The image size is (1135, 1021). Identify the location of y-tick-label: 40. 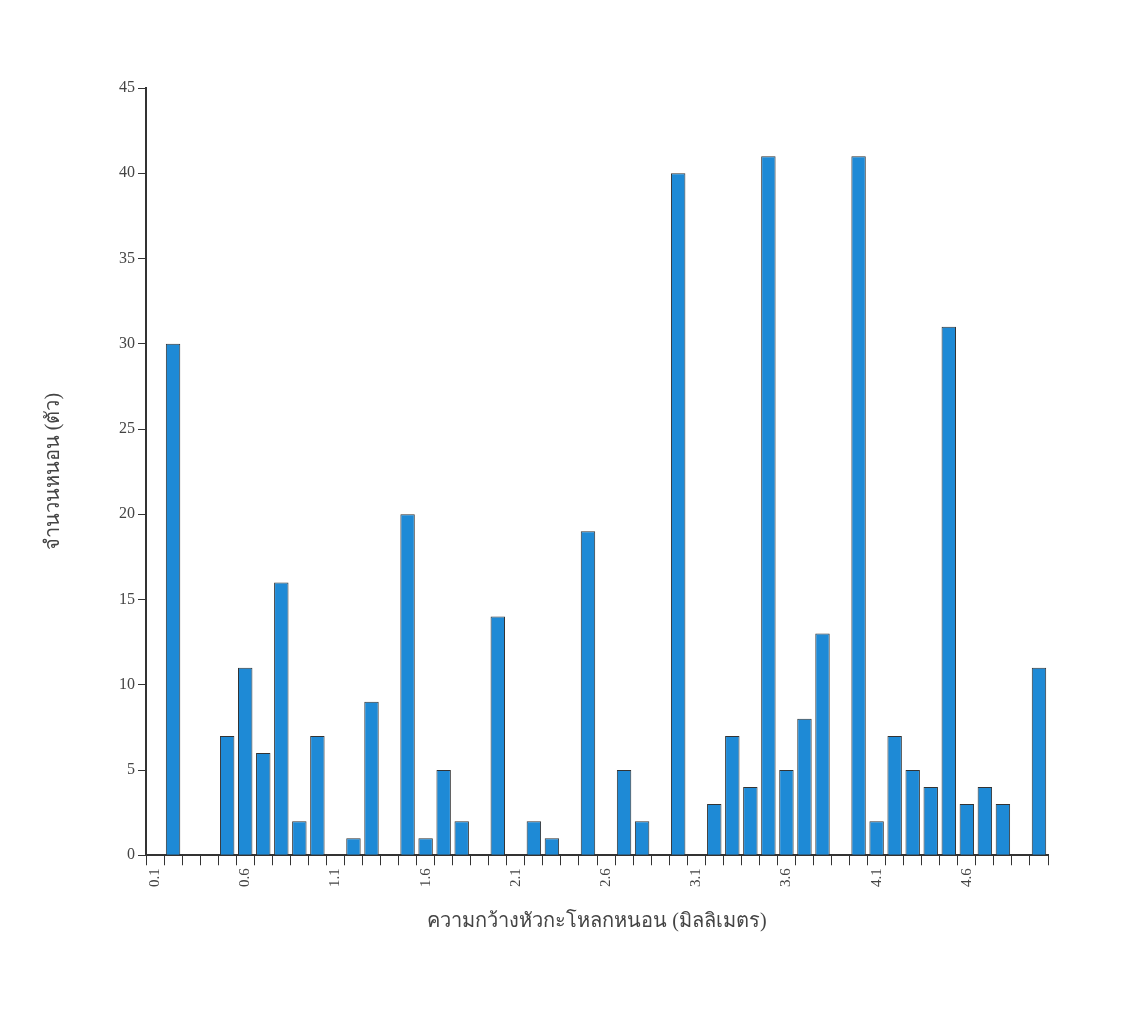
(127, 172).